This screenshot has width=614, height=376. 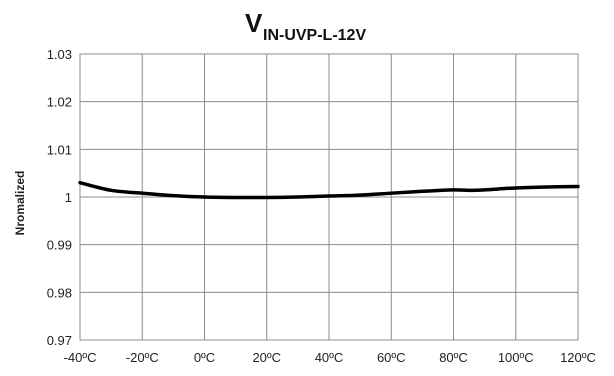 I want to click on chart-title-subscript: IN-UVP-L-12V, so click(x=314, y=35).